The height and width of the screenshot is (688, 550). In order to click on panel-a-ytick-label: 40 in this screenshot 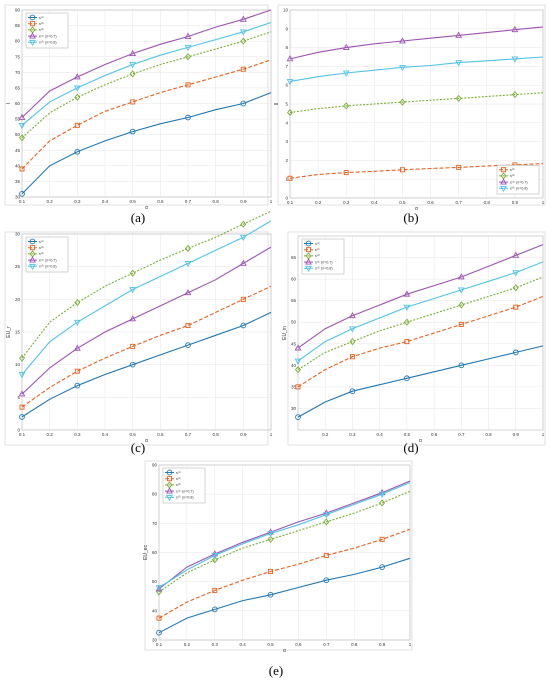, I will do `click(18, 165)`.